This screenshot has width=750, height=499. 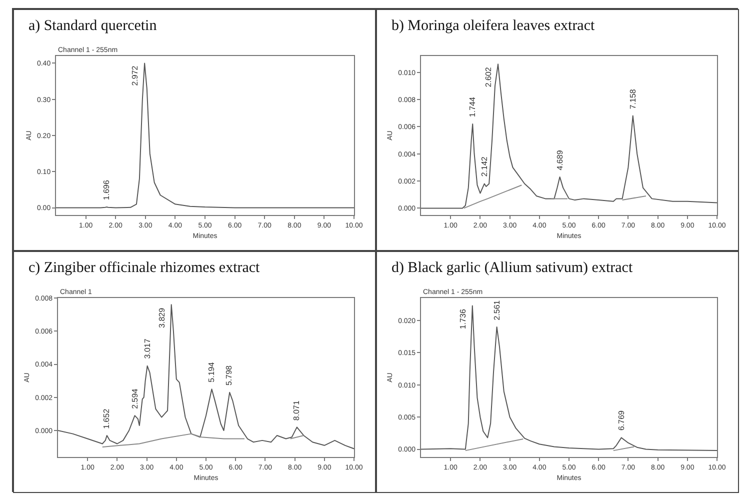 What do you see at coordinates (493, 26) in the screenshot?
I see `chart-title: b) Moringa oleifera leaves extract` at bounding box center [493, 26].